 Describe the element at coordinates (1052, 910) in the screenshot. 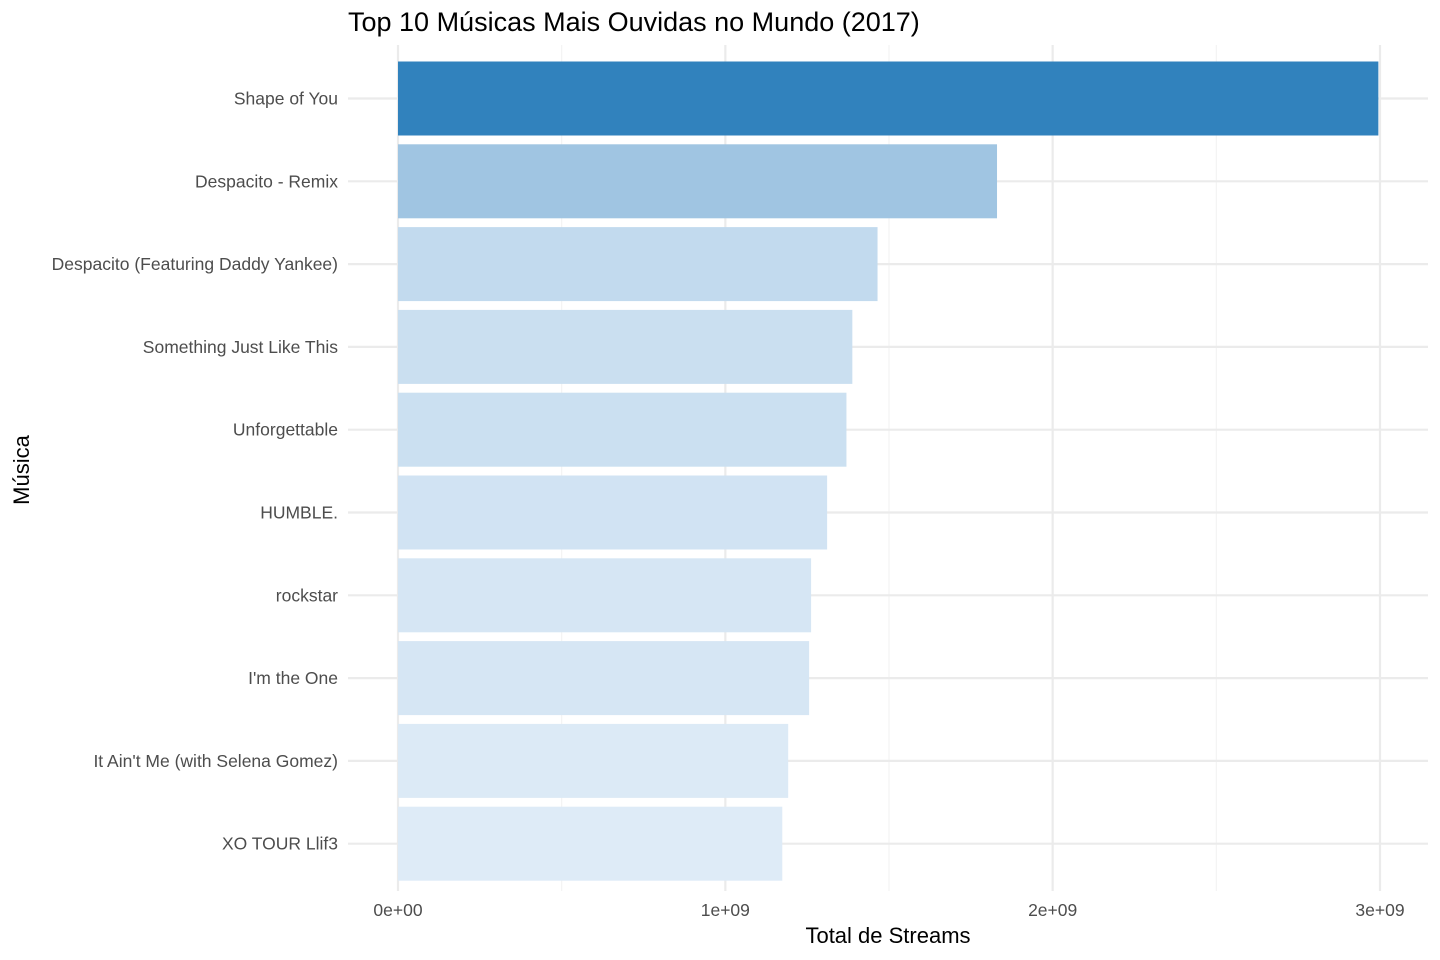

I see `x-tick-label: 2e+09` at that location.